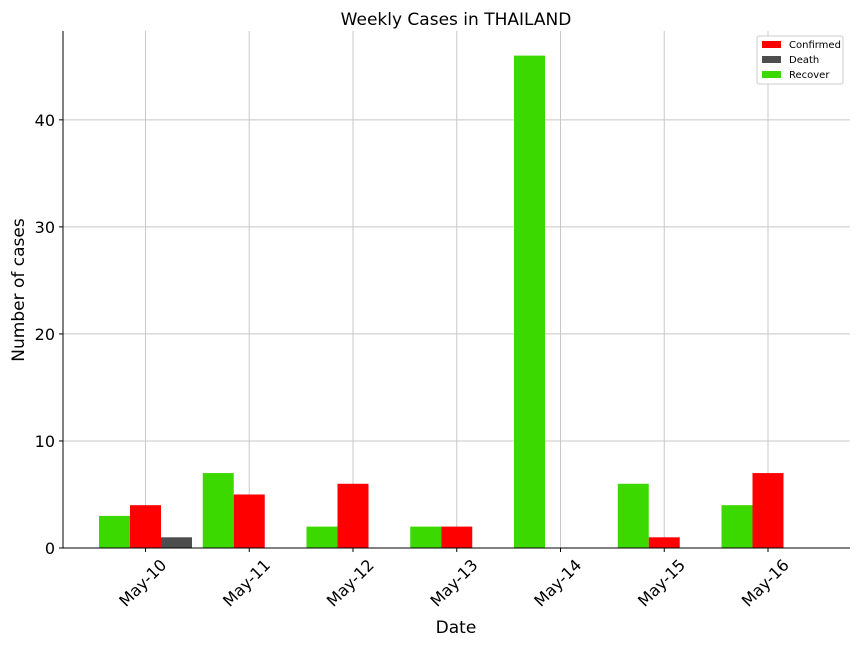 This screenshot has height=648, width=864. I want to click on legend-label: Death, so click(804, 60).